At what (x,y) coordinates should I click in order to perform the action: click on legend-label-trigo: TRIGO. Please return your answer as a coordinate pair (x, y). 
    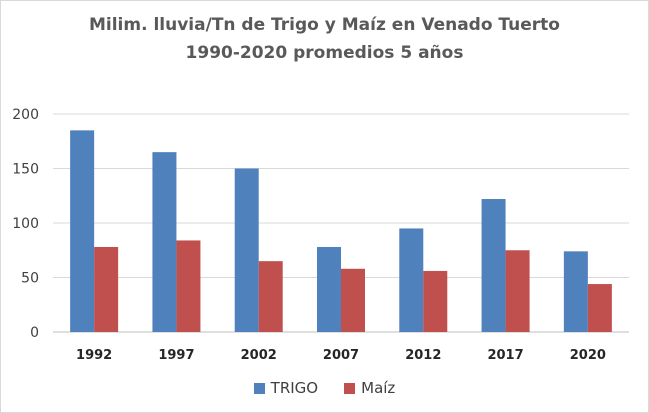
    Looking at the image, I should click on (294, 388).